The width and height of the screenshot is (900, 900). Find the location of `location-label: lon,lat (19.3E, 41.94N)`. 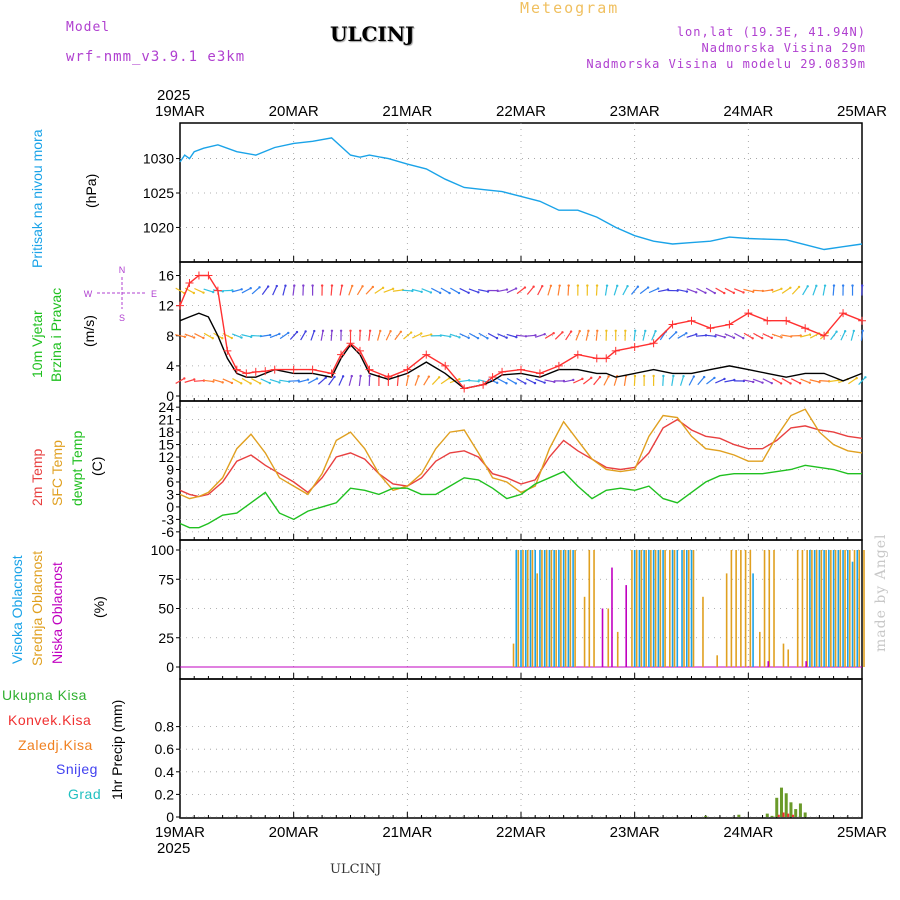

location-label: lon,lat (19.3E, 41.94N) is located at coordinates (771, 32).